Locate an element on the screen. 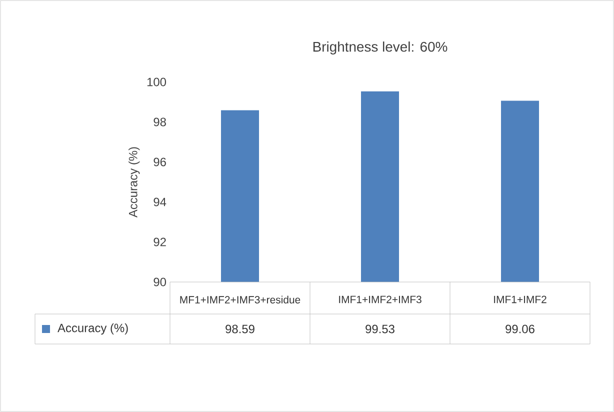 This screenshot has width=614, height=412. x-tick-label: IMF1+IMF2+IMF3 is located at coordinates (380, 300).